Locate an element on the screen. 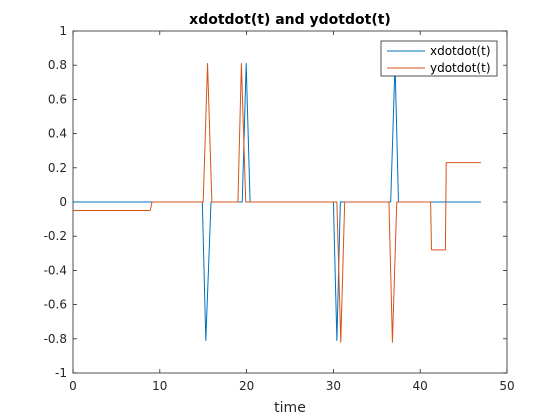  x-tick-label: 20 is located at coordinates (246, 386).